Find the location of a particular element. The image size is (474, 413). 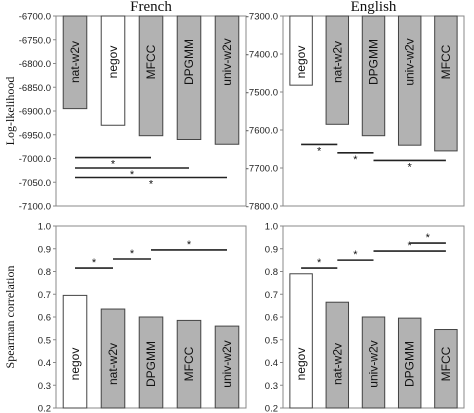

y-tick-label: -6900.0 is located at coordinates (35, 112).